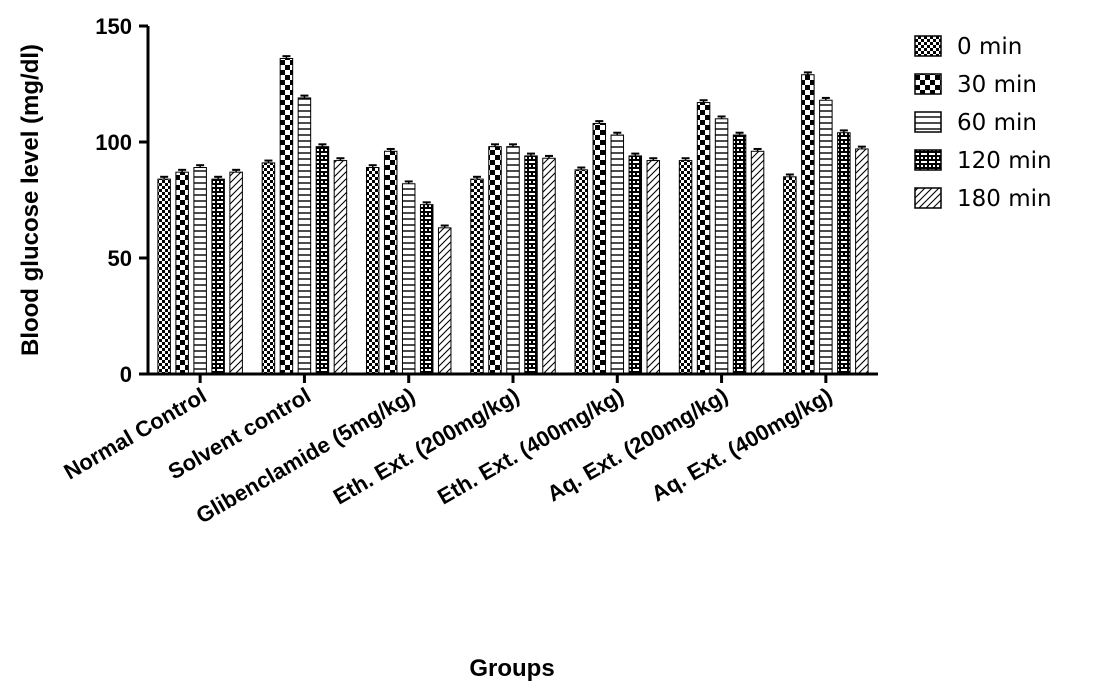 The width and height of the screenshot is (1110, 684). What do you see at coordinates (997, 85) in the screenshot?
I see `legend-label: 30 min` at bounding box center [997, 85].